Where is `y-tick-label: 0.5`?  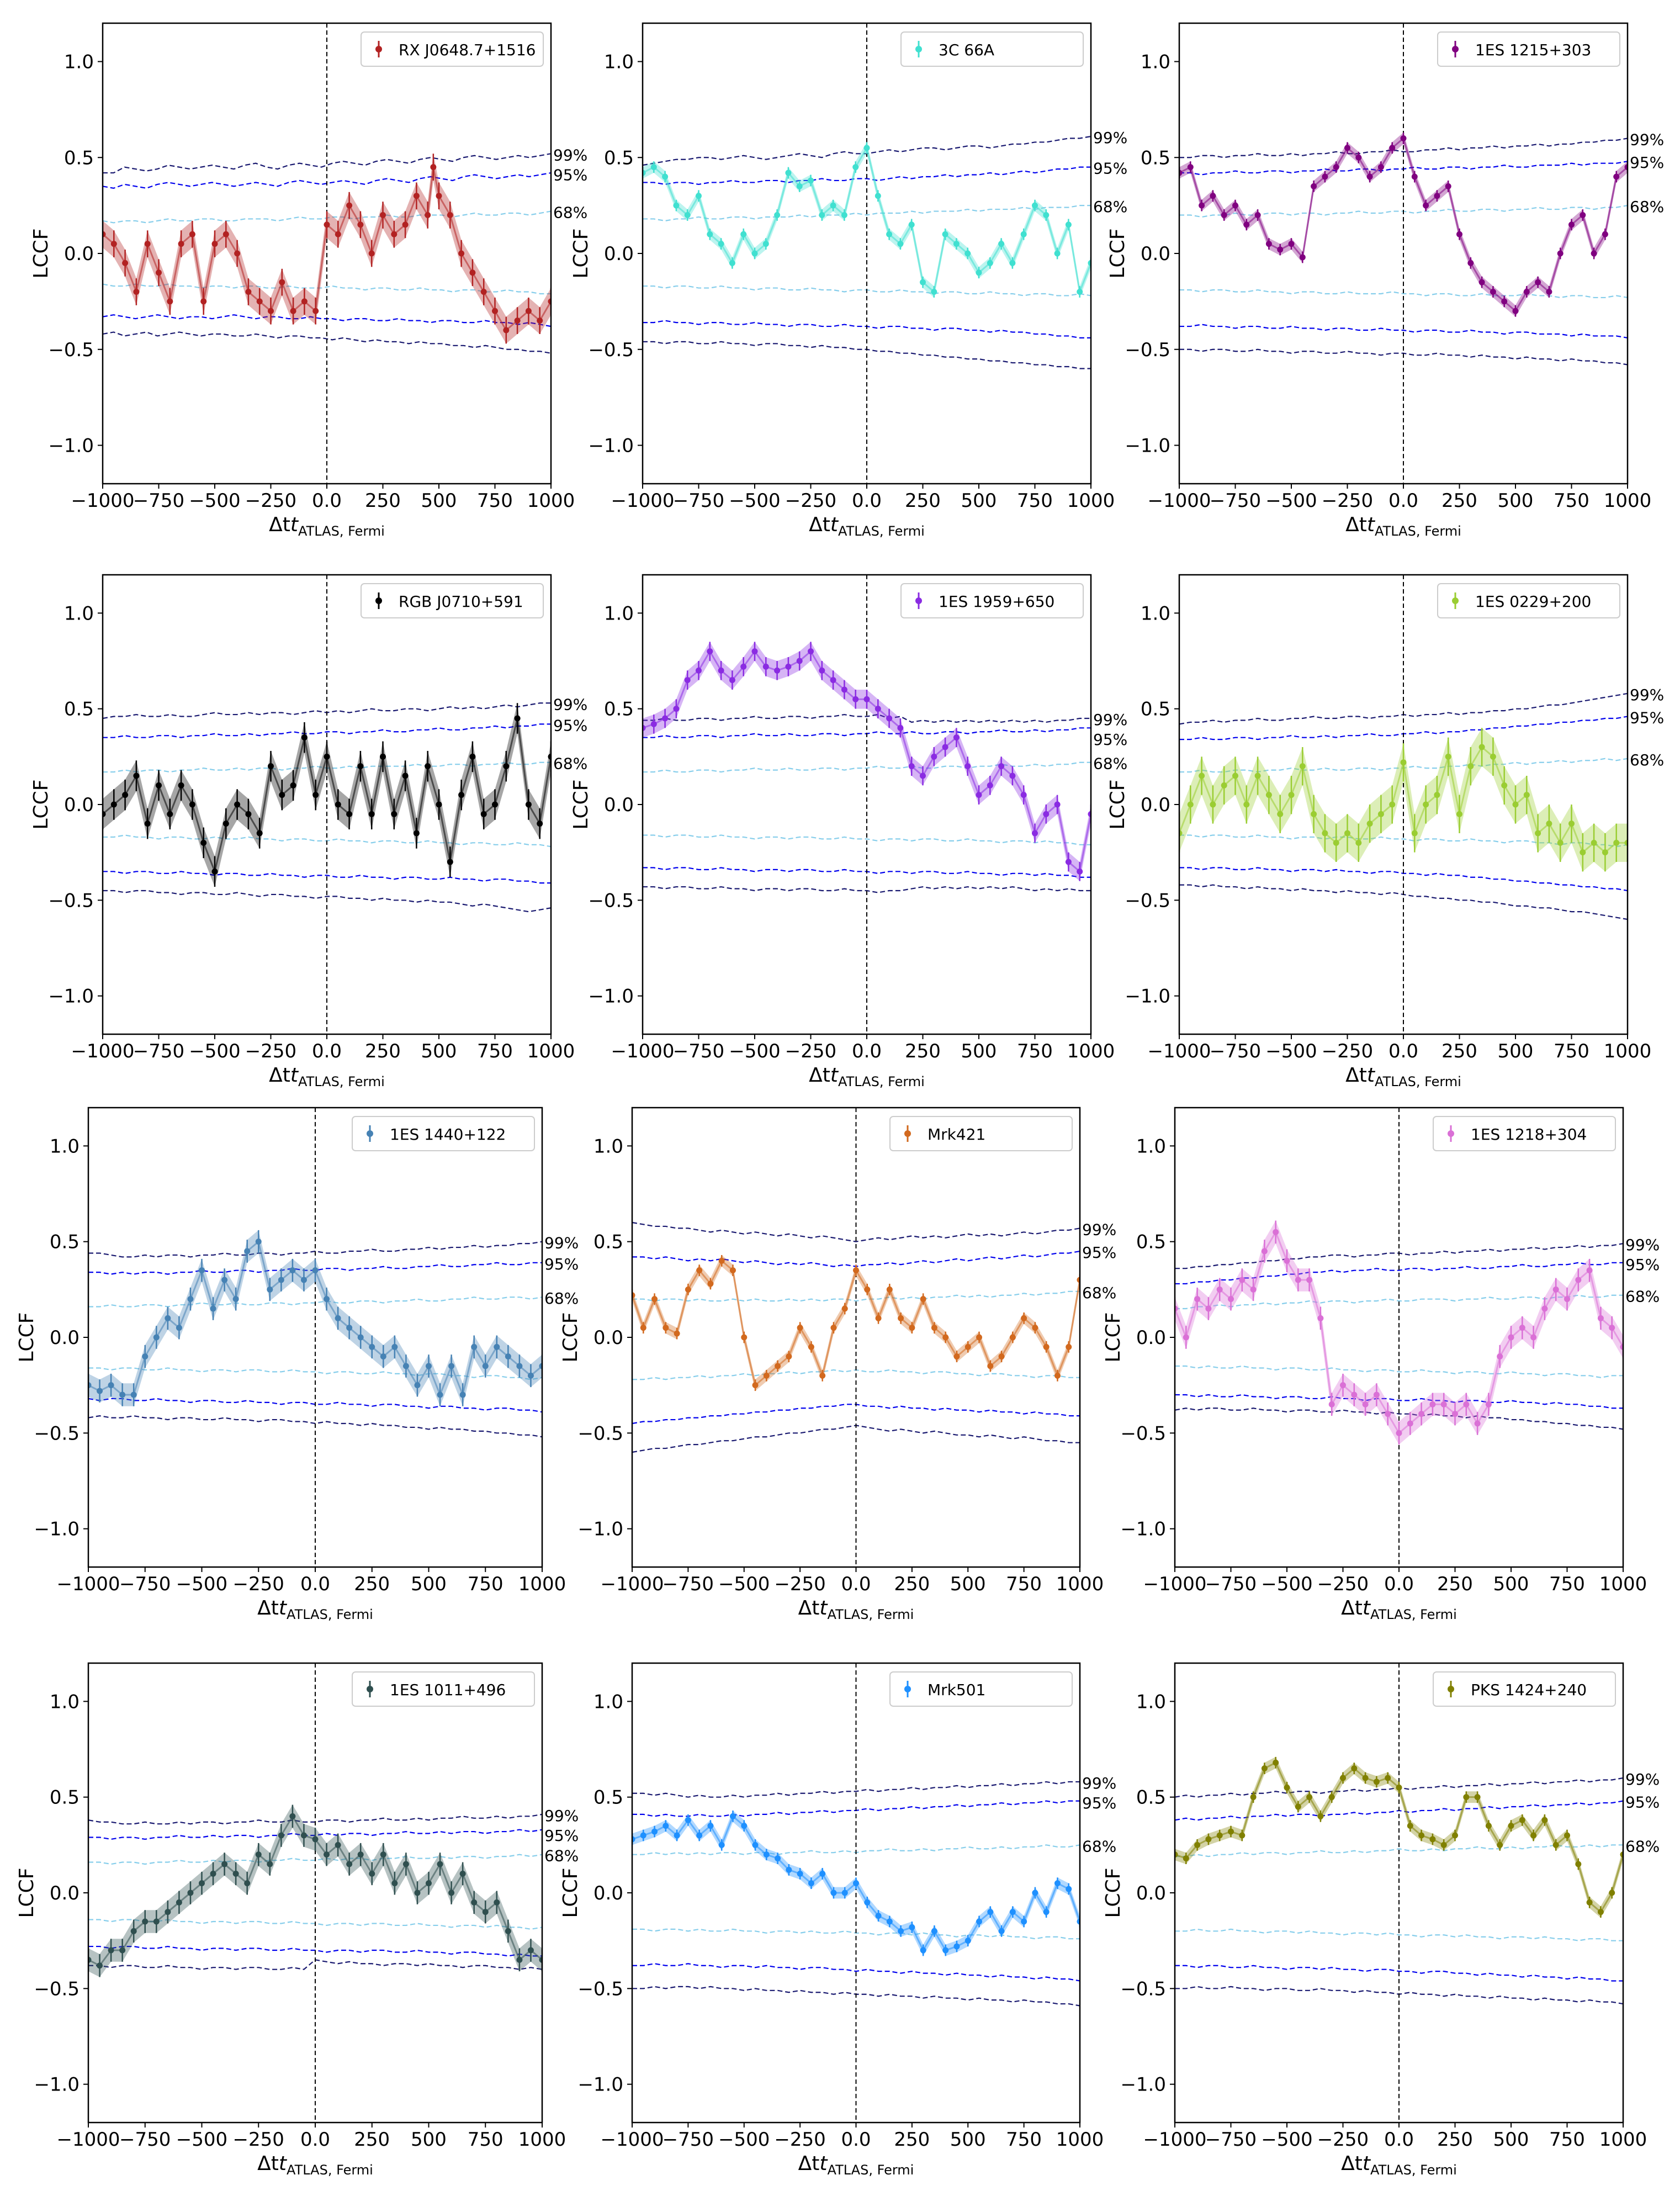
y-tick-label: 0.5 is located at coordinates (619, 709).